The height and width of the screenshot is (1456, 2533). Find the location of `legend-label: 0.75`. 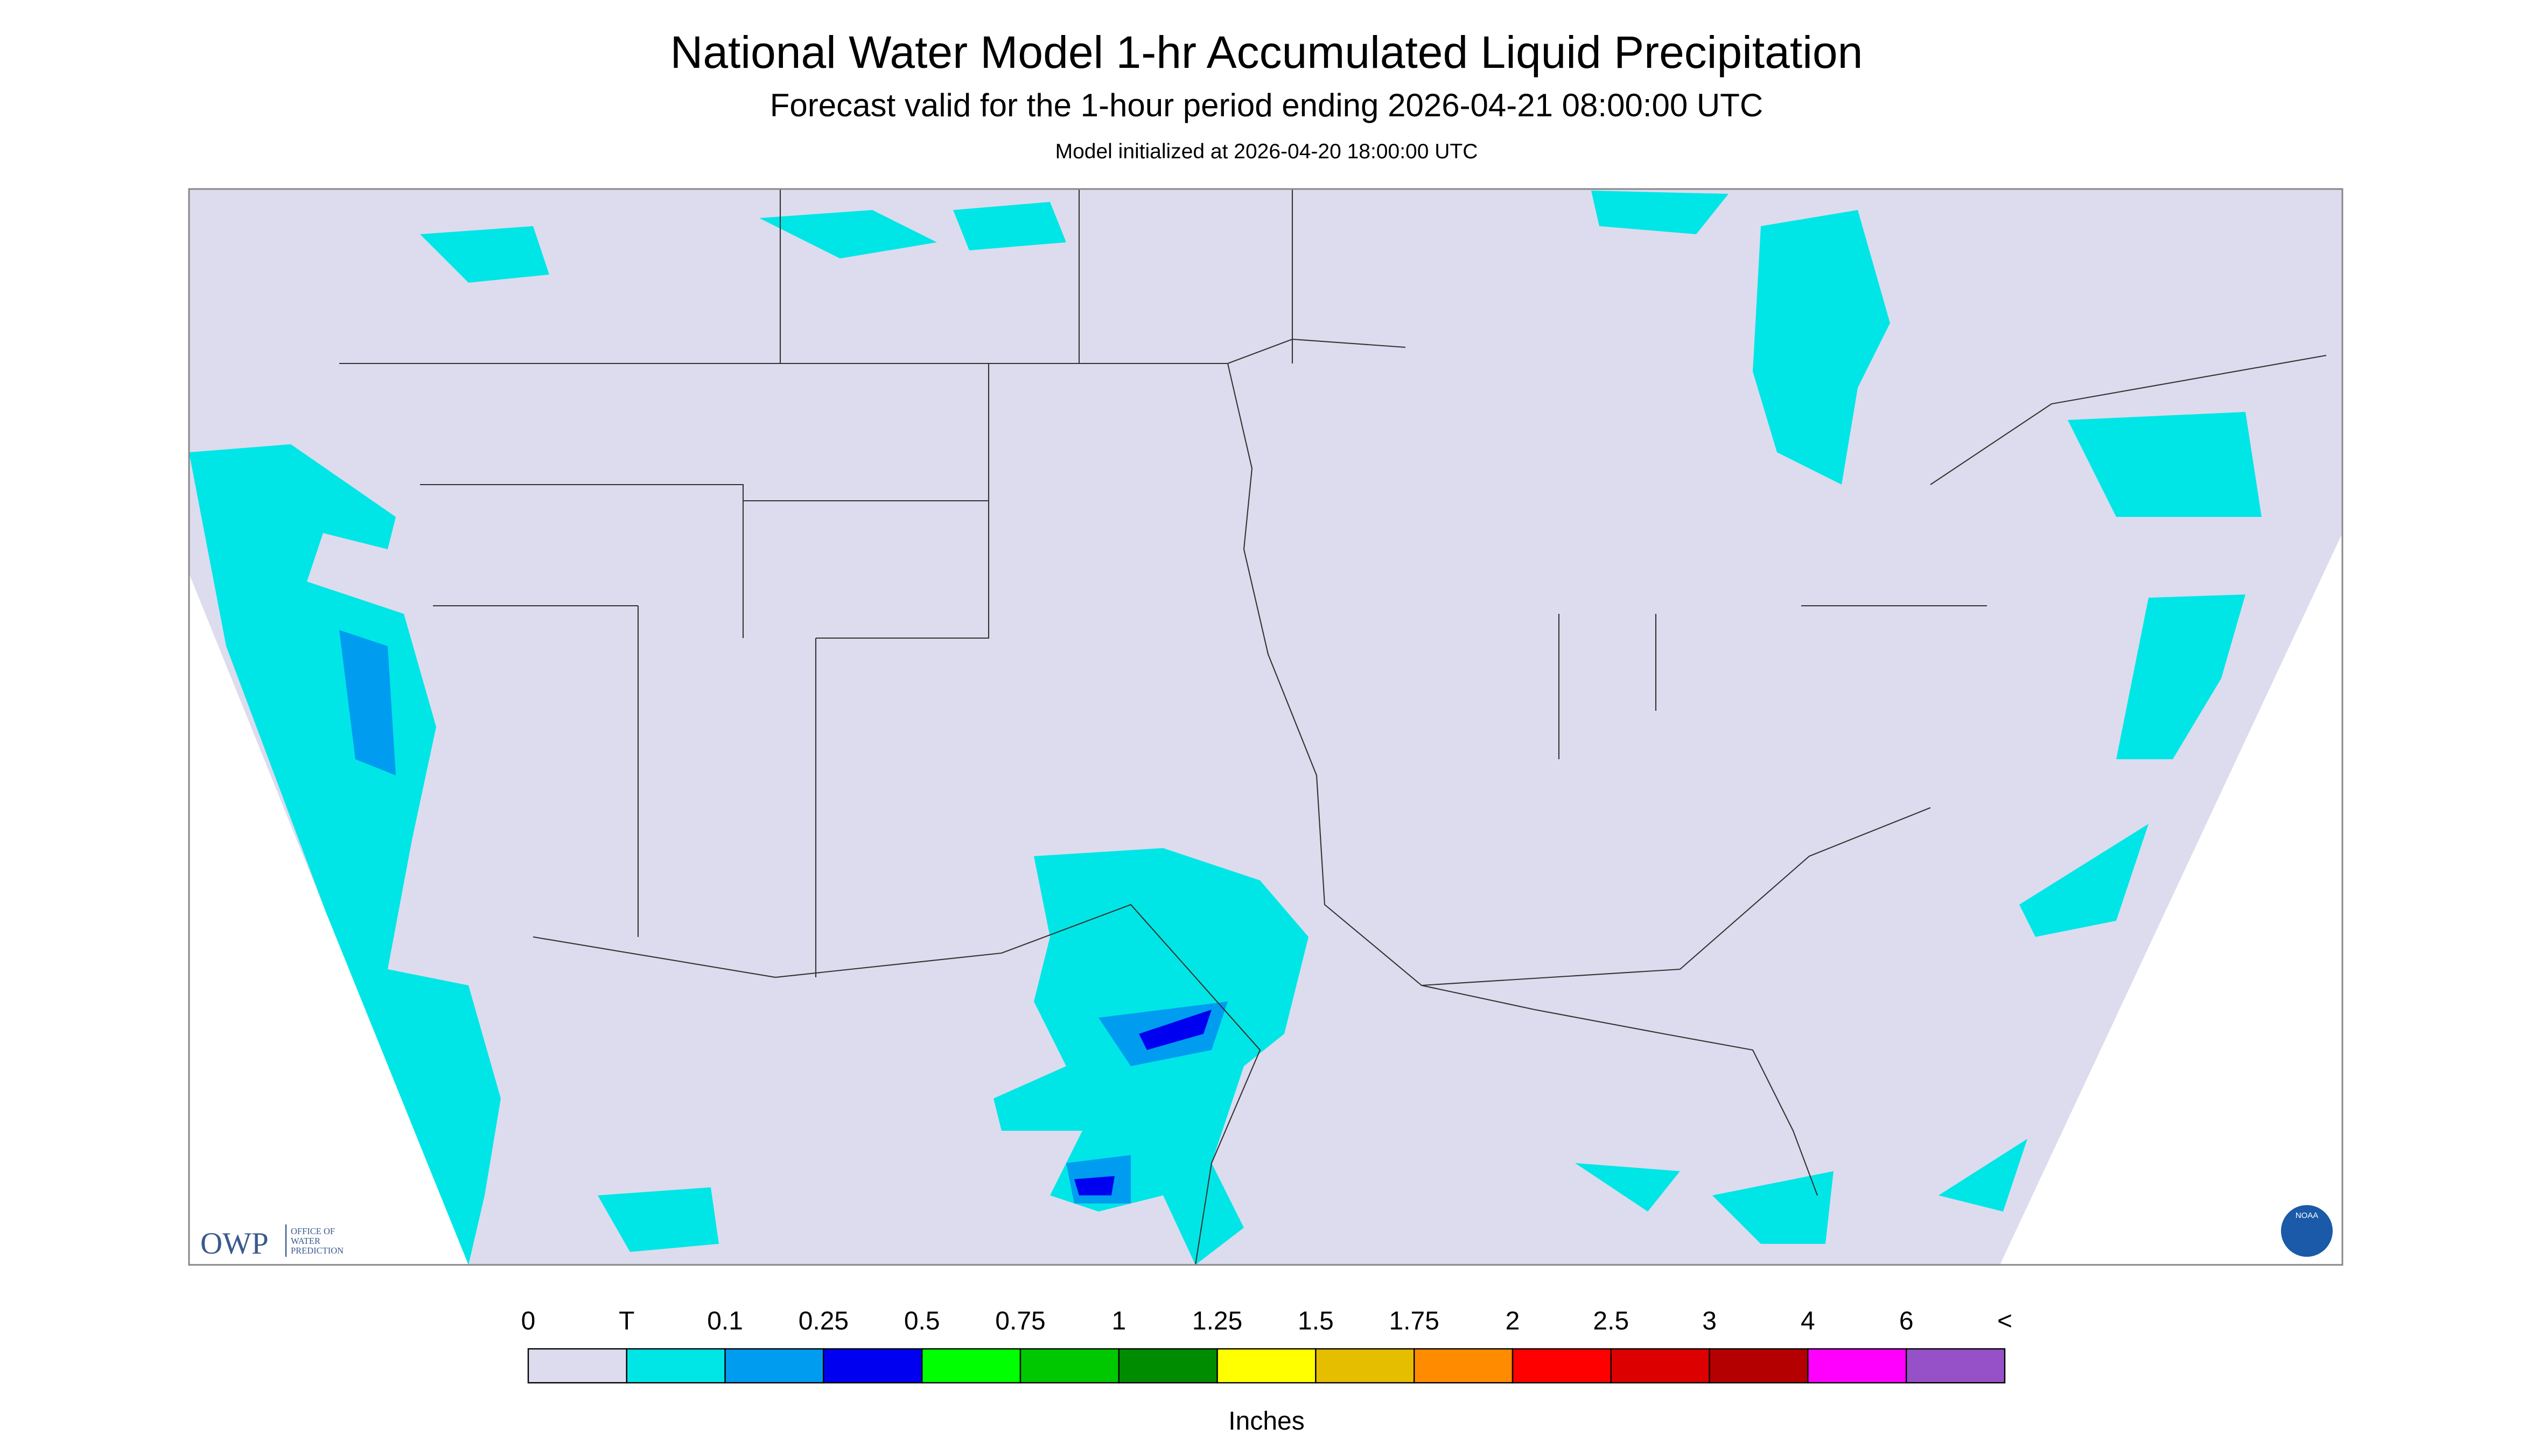

legend-label: 0.75 is located at coordinates (1020, 1321).